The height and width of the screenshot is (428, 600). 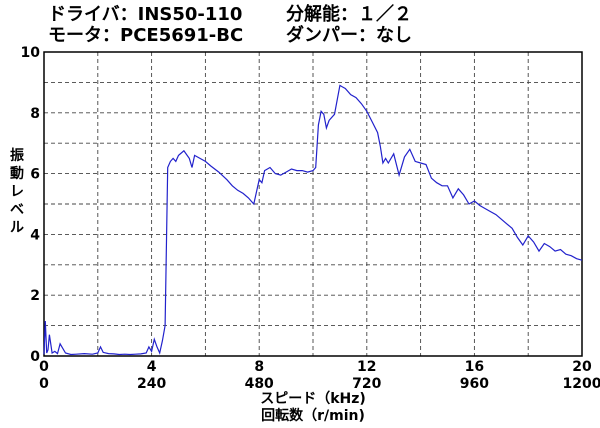 I want to click on x2-tick-label: 720, so click(x=366, y=384).